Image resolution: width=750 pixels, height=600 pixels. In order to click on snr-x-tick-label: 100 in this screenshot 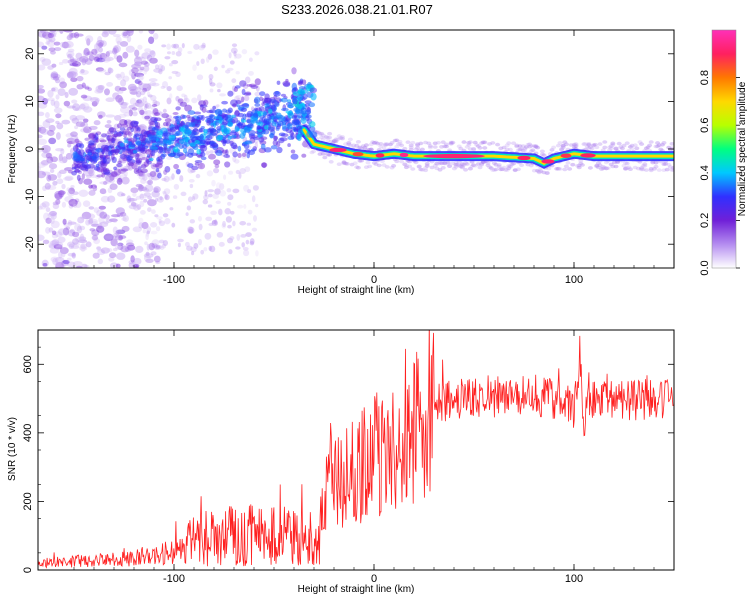, I will do `click(574, 579)`.